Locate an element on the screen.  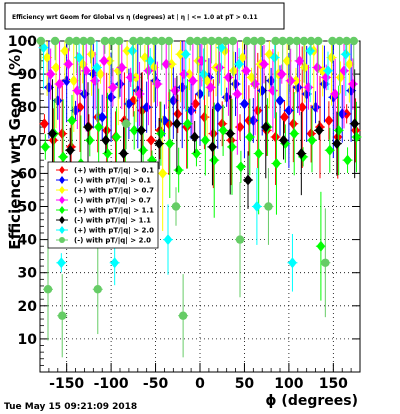
y-axis-label: Efficiency wrt Geom (%) is located at coordinates (15, 149).